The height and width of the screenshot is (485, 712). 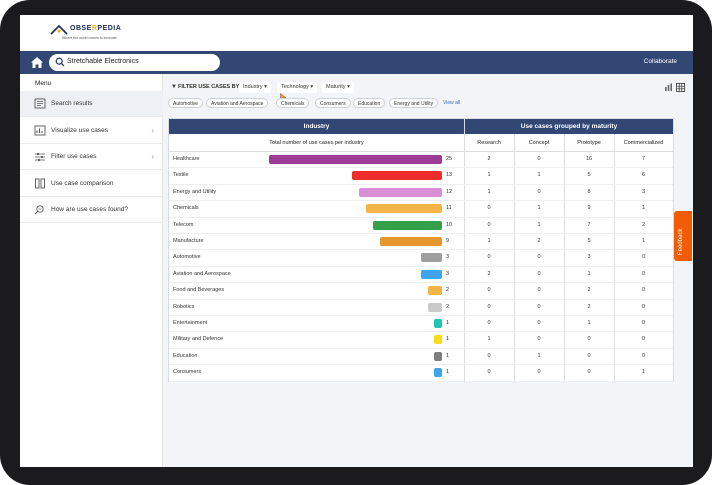 I want to click on table-row: Aviation and Aerospace 3 2 0 1 0, so click(x=421, y=275).